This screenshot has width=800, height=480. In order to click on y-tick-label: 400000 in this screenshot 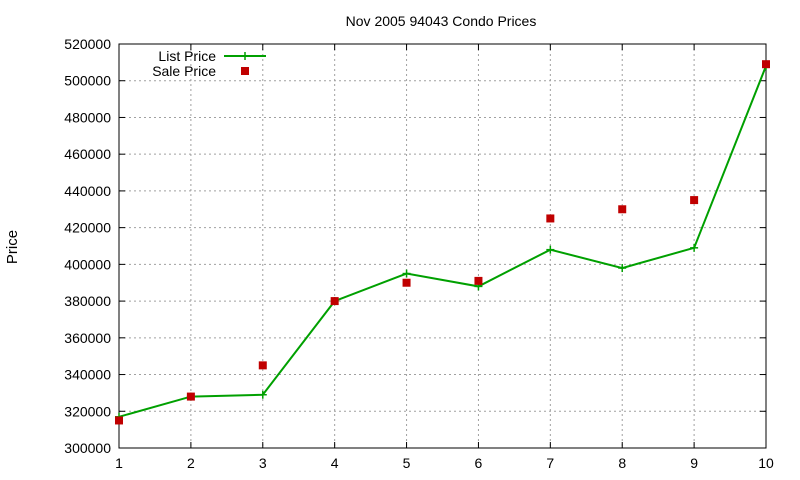, I will do `click(87, 264)`.